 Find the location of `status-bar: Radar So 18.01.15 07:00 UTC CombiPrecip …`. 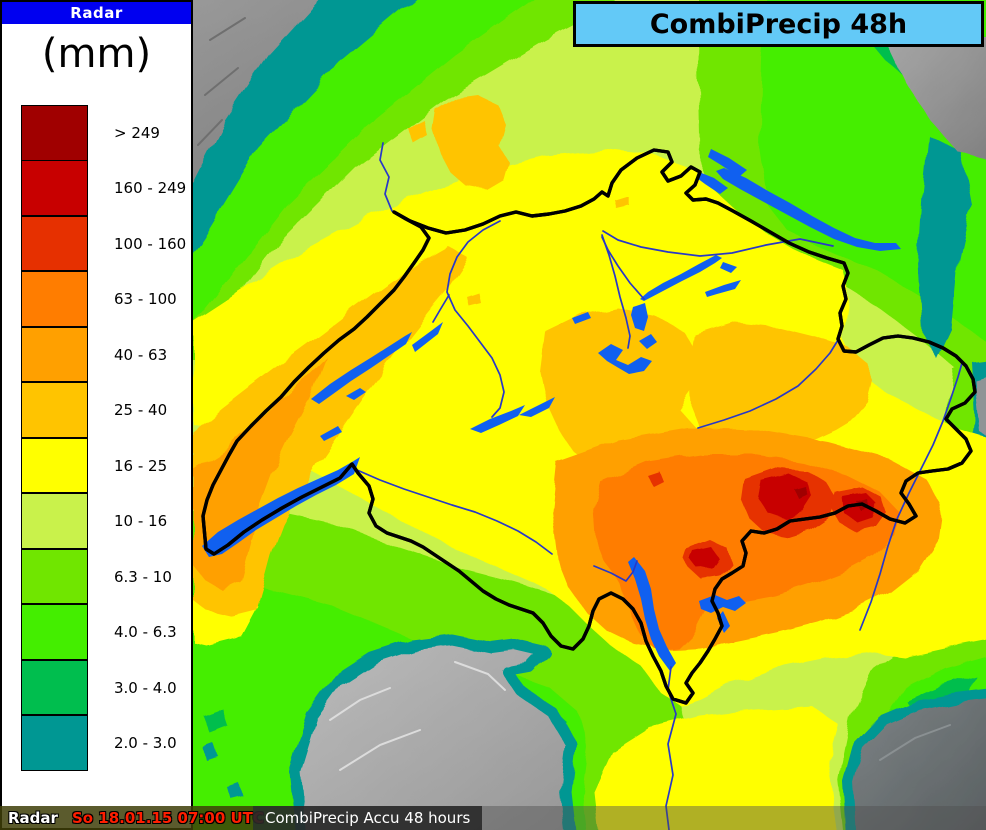

status-bar: Radar So 18.01.15 07:00 UTC CombiPrecip … is located at coordinates (493, 818).